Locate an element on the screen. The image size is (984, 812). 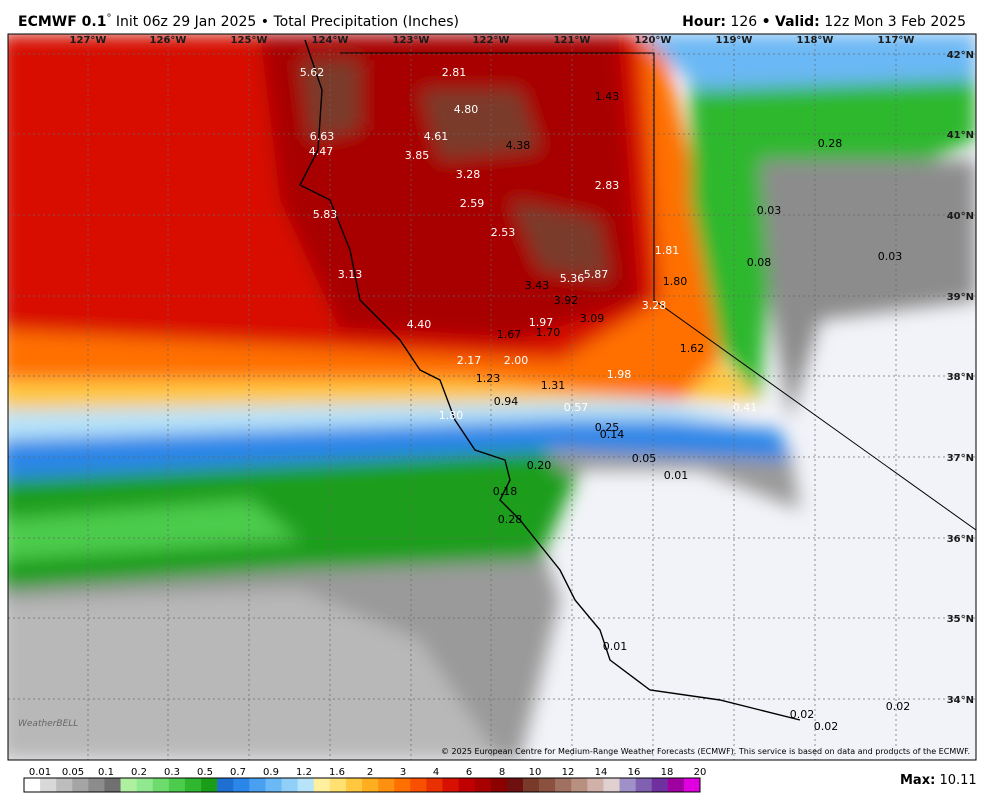
lat-label: 34°N is located at coordinates (960, 700).